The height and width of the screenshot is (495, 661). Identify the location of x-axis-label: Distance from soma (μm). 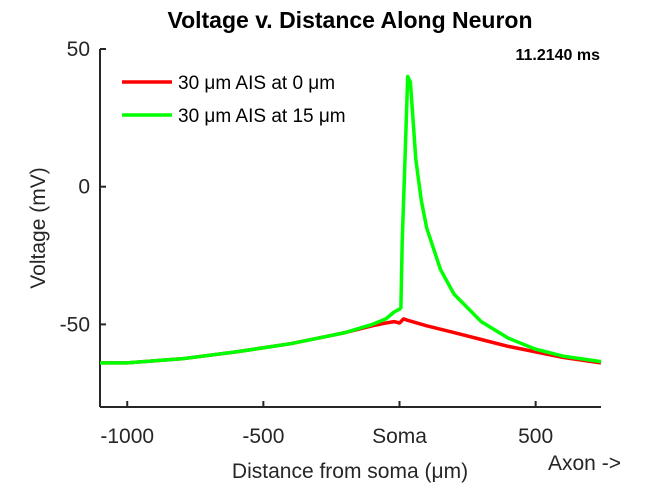
(350, 471).